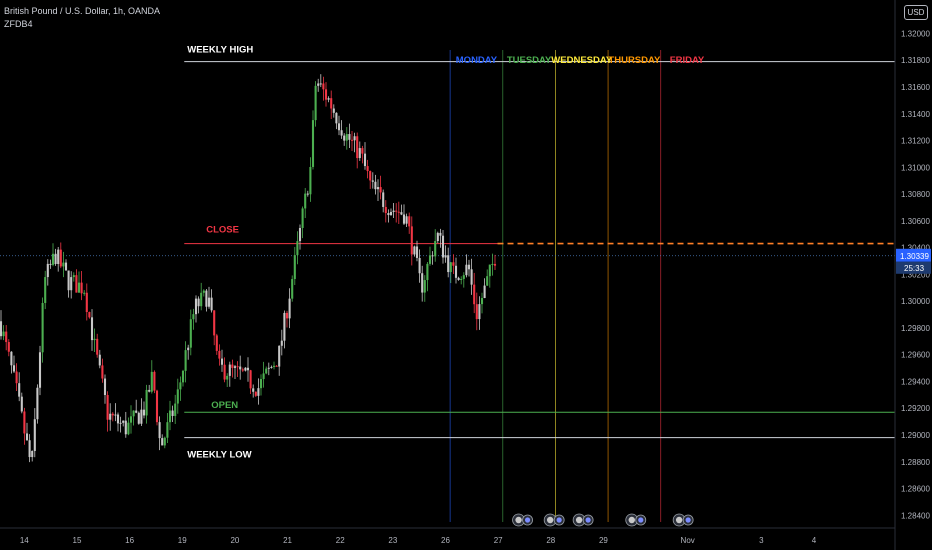 The width and height of the screenshot is (932, 550). Describe the element at coordinates (915, 221) in the screenshot. I see `price-tick-label: 1.30600` at that location.